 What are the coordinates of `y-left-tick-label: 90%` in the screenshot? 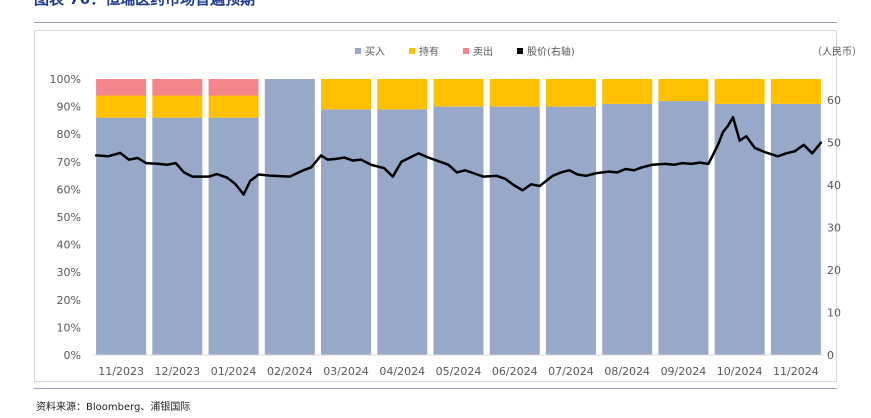 It's located at (69, 107).